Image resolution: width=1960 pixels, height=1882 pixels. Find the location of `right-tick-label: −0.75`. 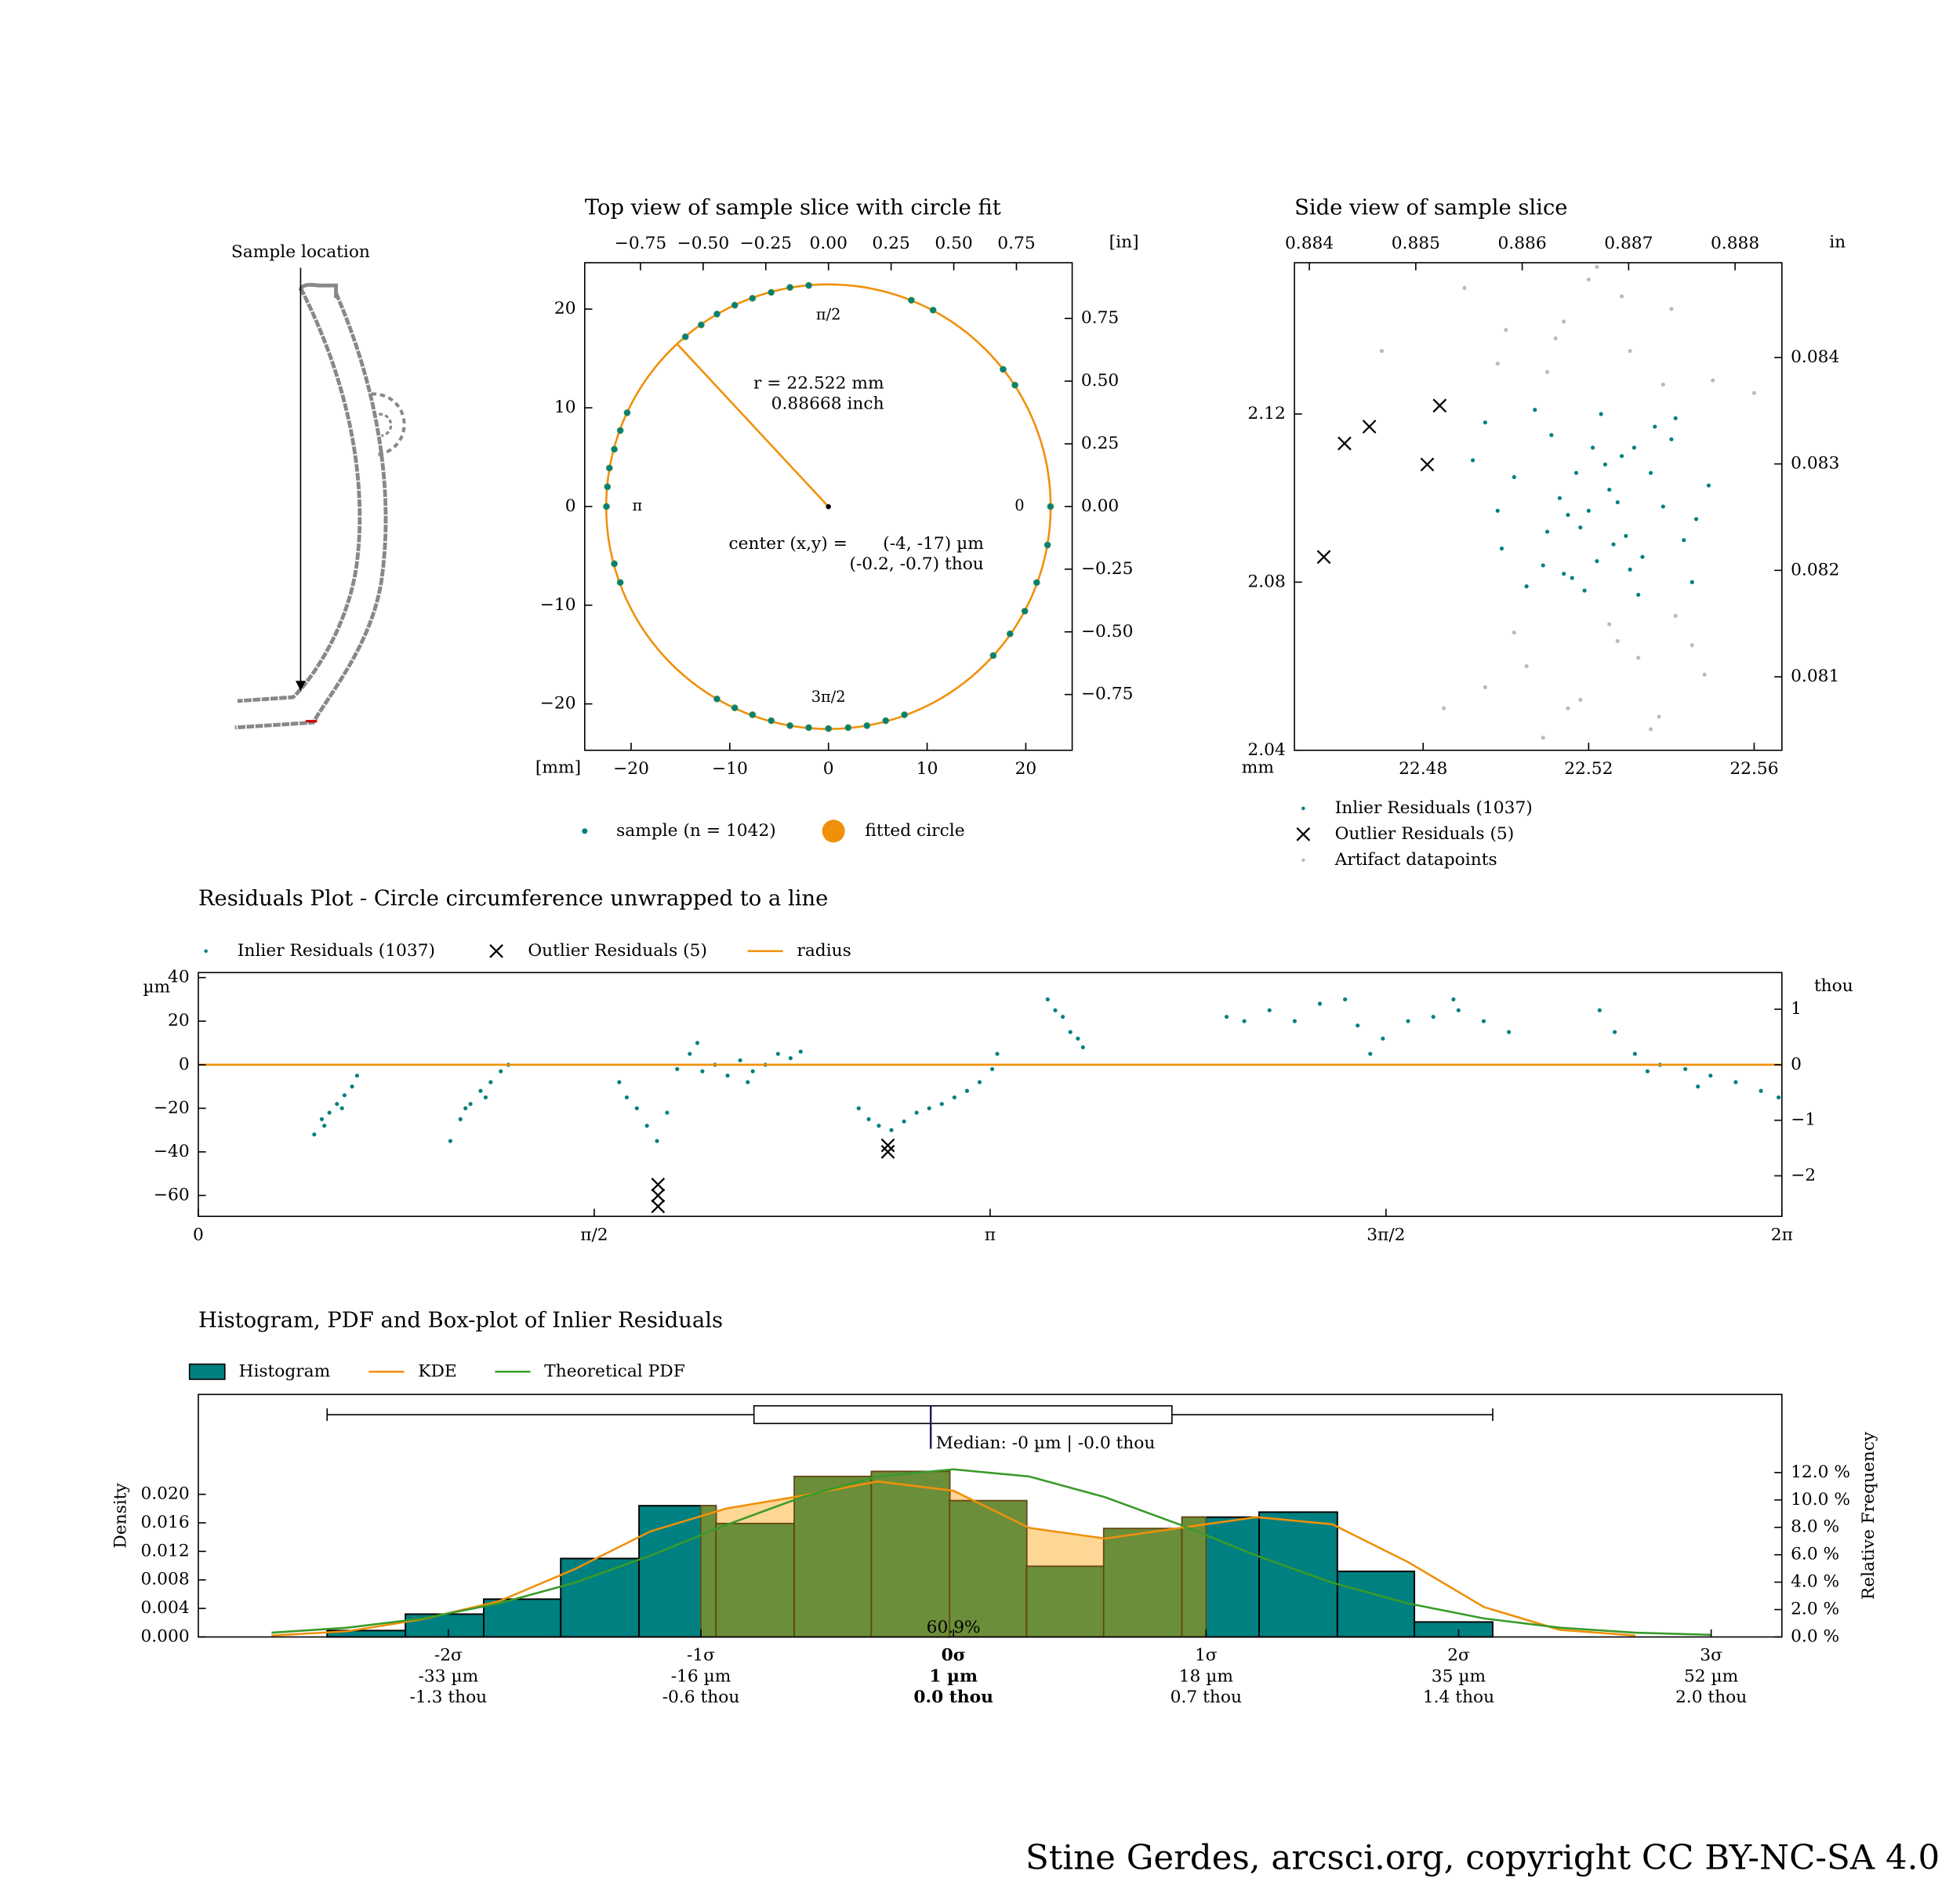

right-tick-label: −0.75 is located at coordinates (1107, 694).